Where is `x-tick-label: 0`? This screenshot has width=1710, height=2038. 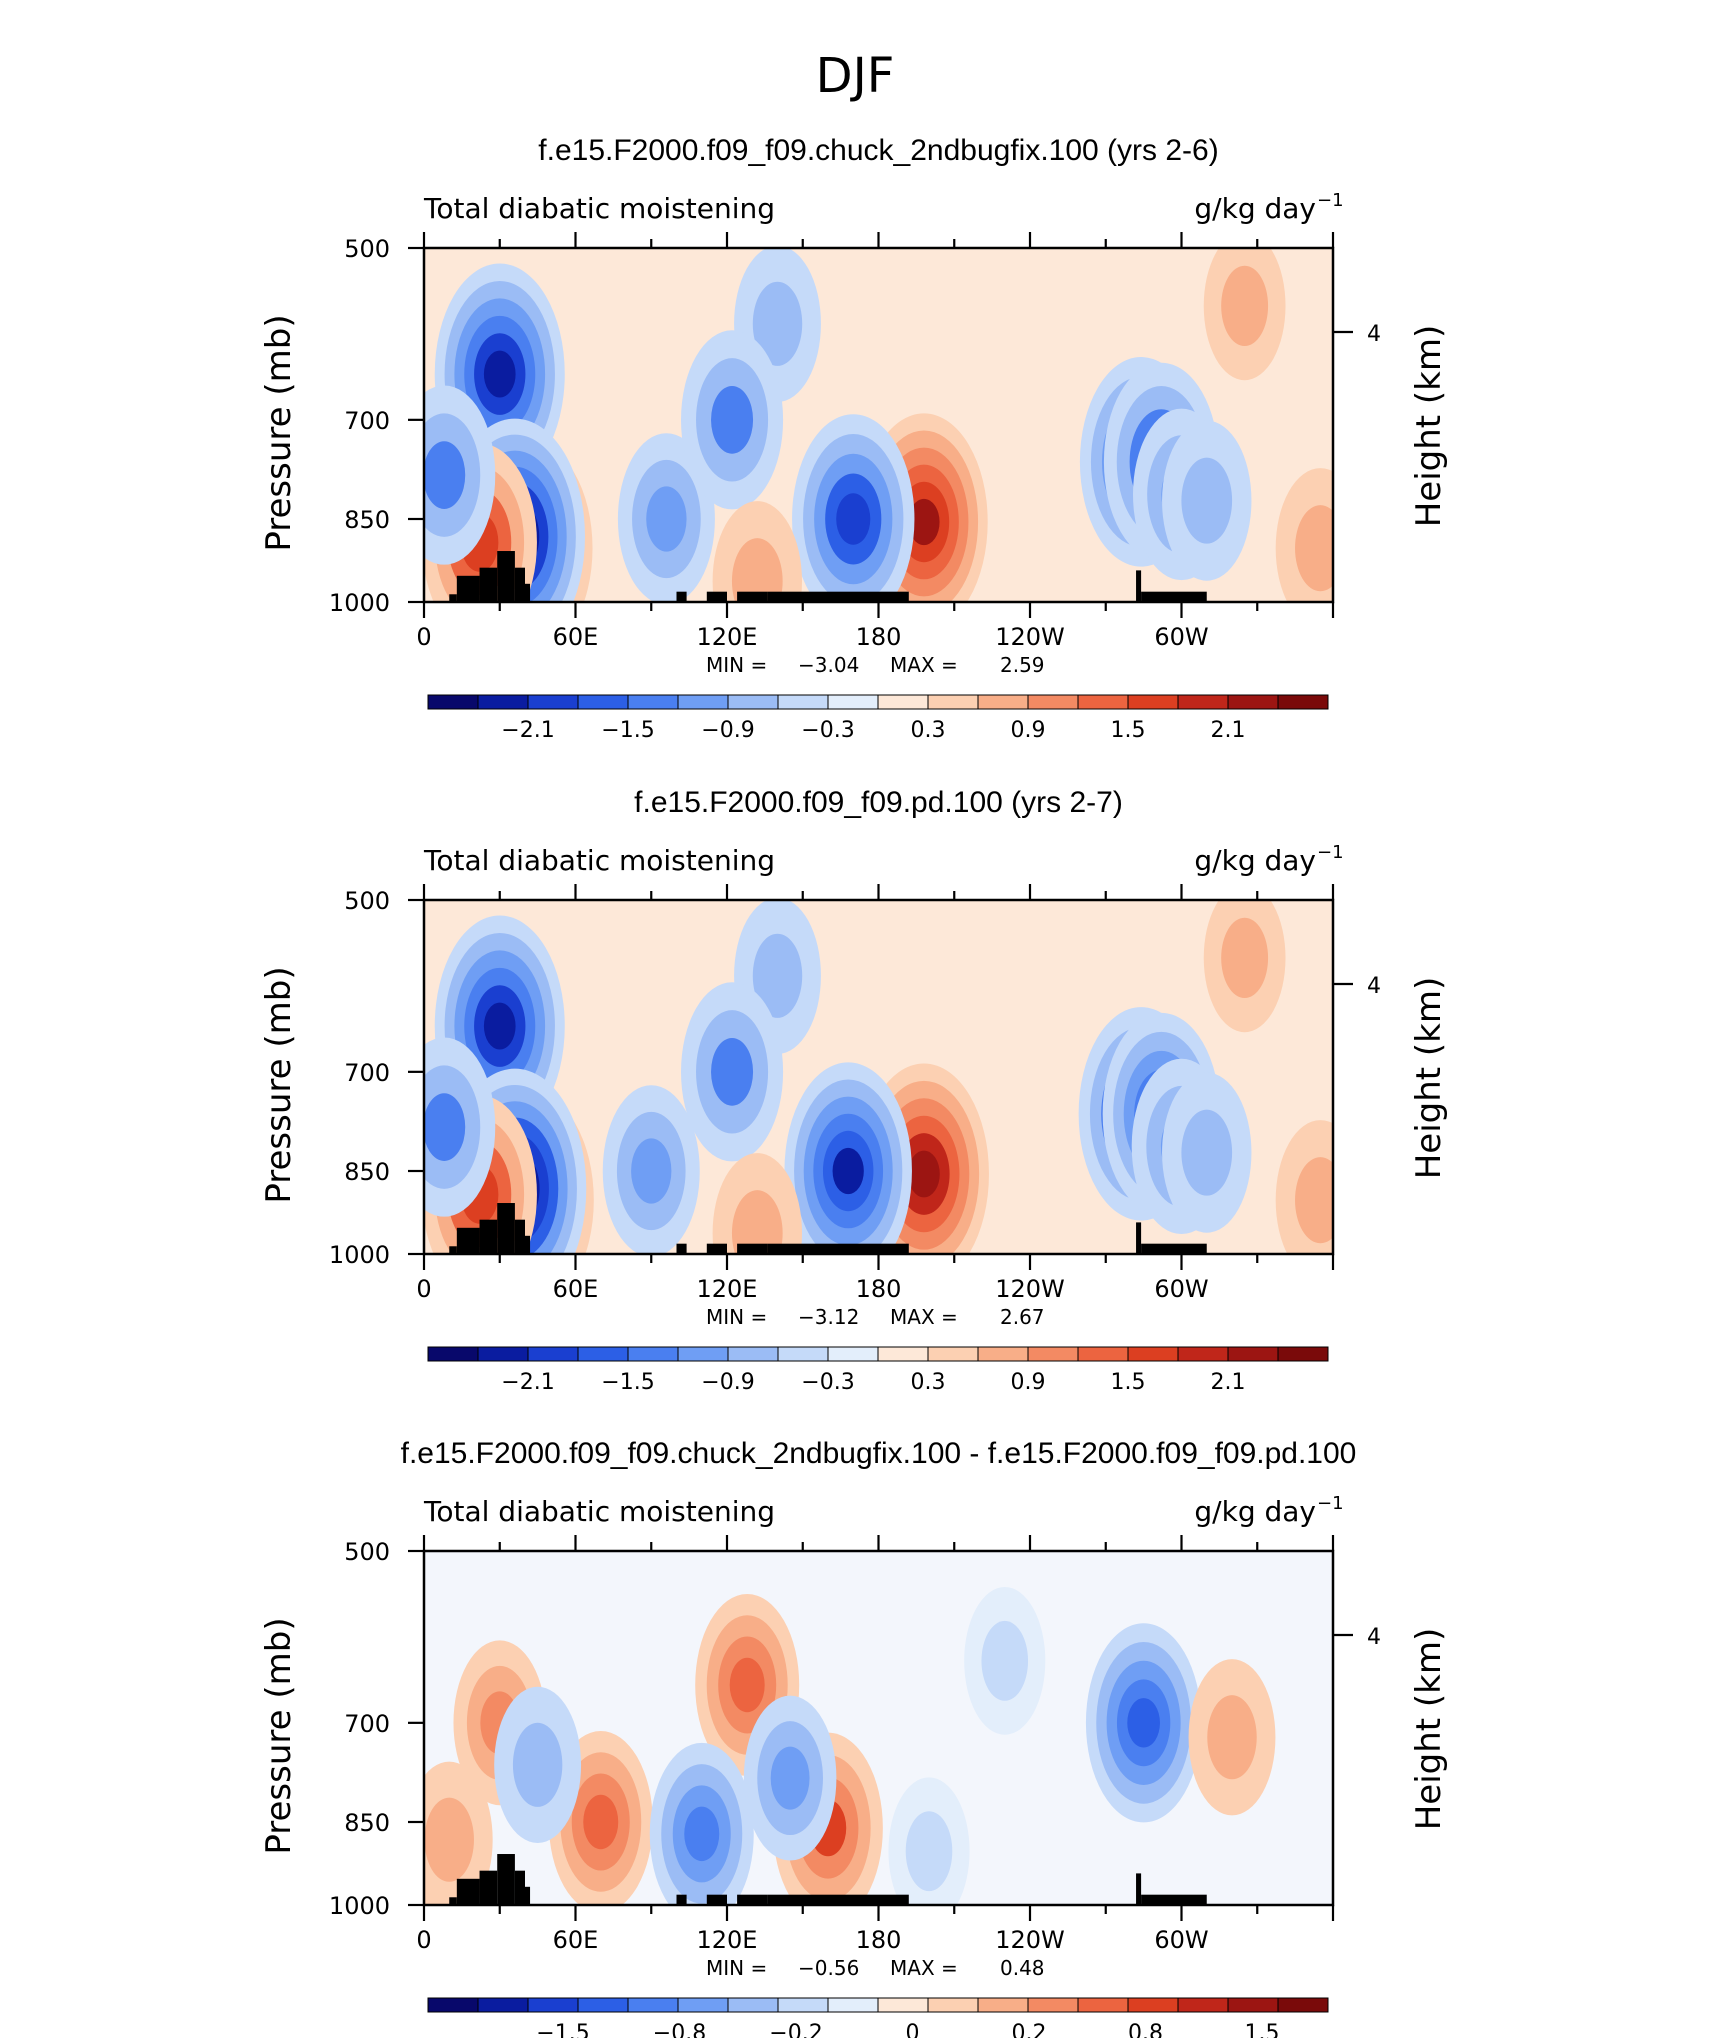 x-tick-label: 0 is located at coordinates (423, 637).